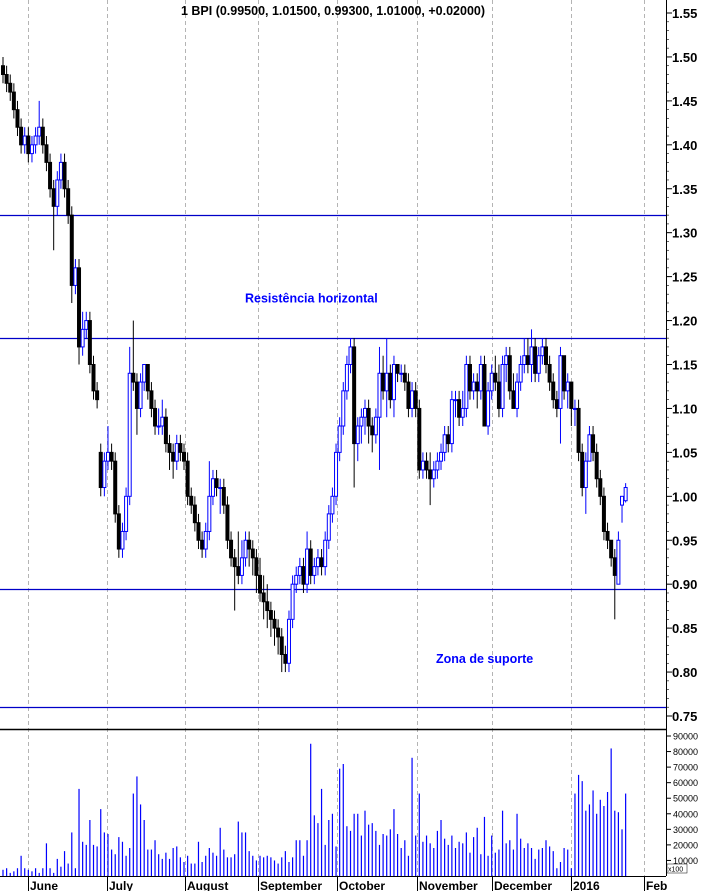 This screenshot has height=891, width=702. What do you see at coordinates (121, 885) in the screenshot?
I see `month-label: July` at bounding box center [121, 885].